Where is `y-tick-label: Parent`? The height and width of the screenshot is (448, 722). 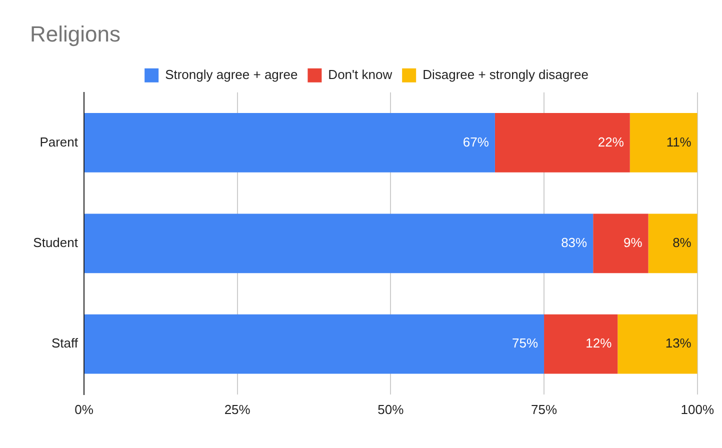 y-tick-label: Parent is located at coordinates (59, 142).